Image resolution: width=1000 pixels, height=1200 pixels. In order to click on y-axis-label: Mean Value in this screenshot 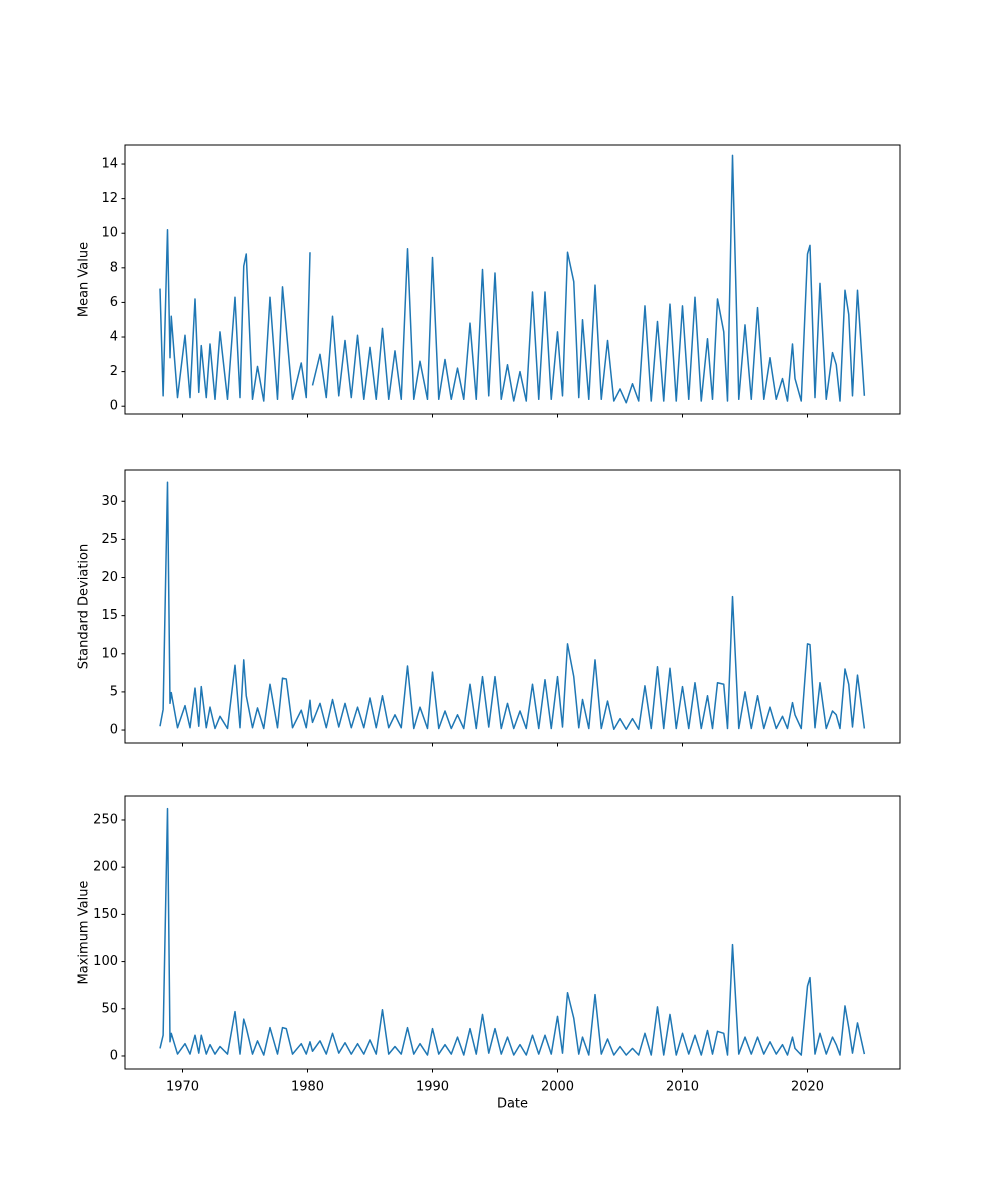, I will do `click(84, 279)`.